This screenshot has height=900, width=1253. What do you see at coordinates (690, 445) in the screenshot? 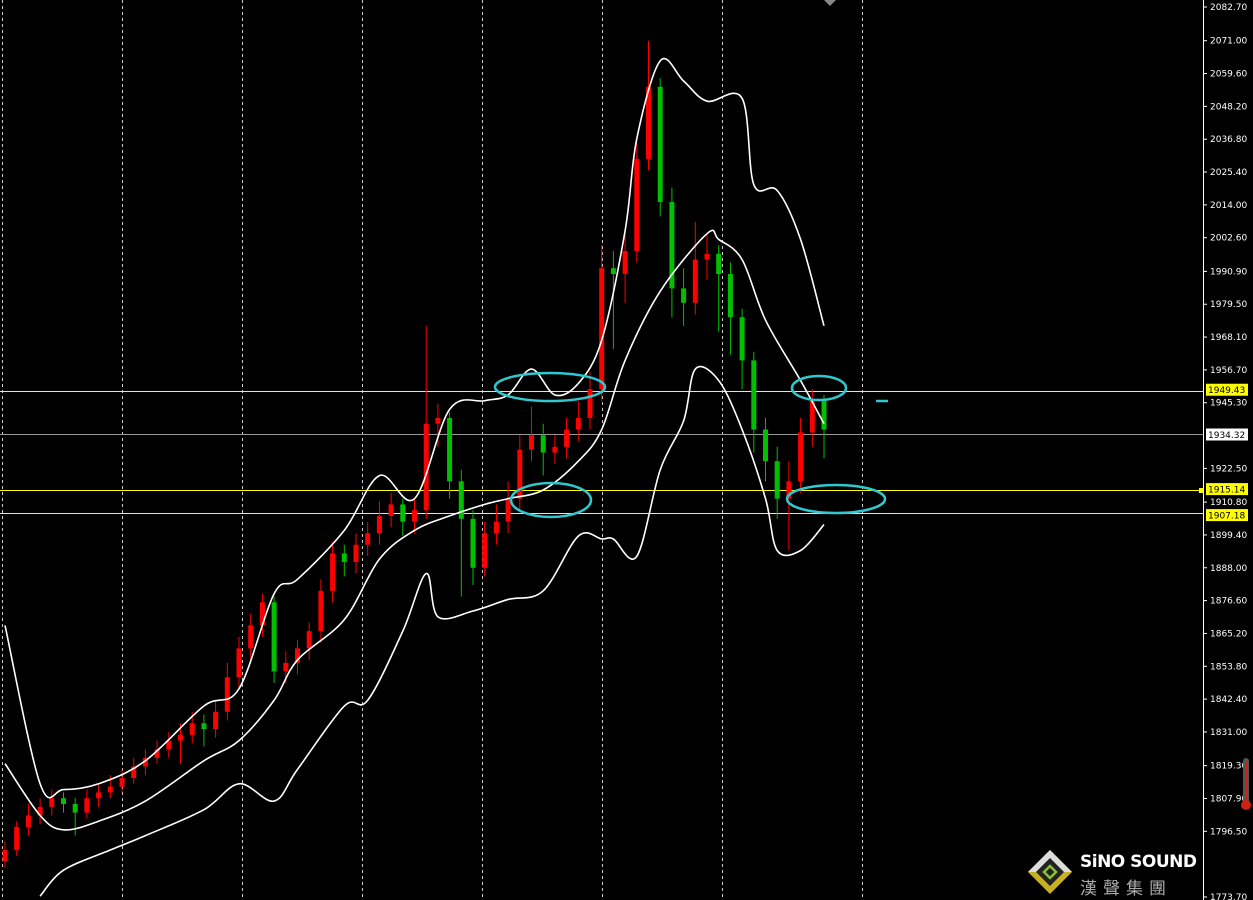
I see `annotations` at bounding box center [690, 445].